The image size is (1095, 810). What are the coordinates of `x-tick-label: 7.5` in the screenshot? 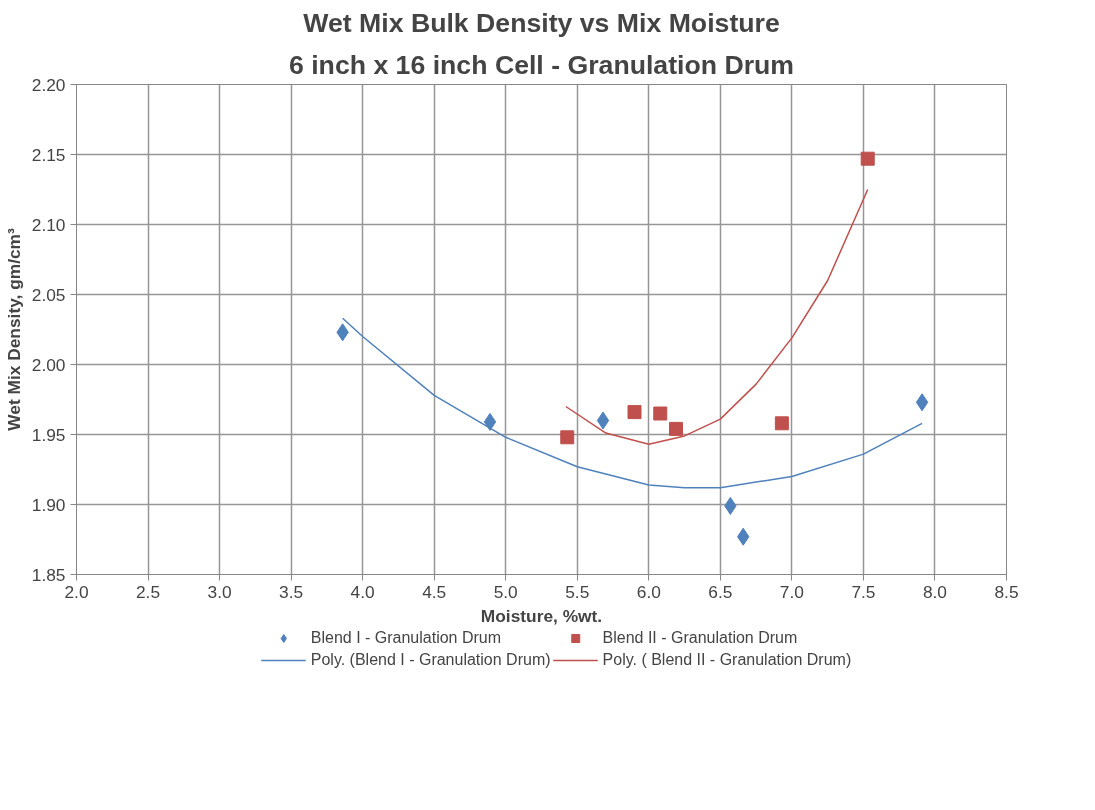 It's located at (863, 591).